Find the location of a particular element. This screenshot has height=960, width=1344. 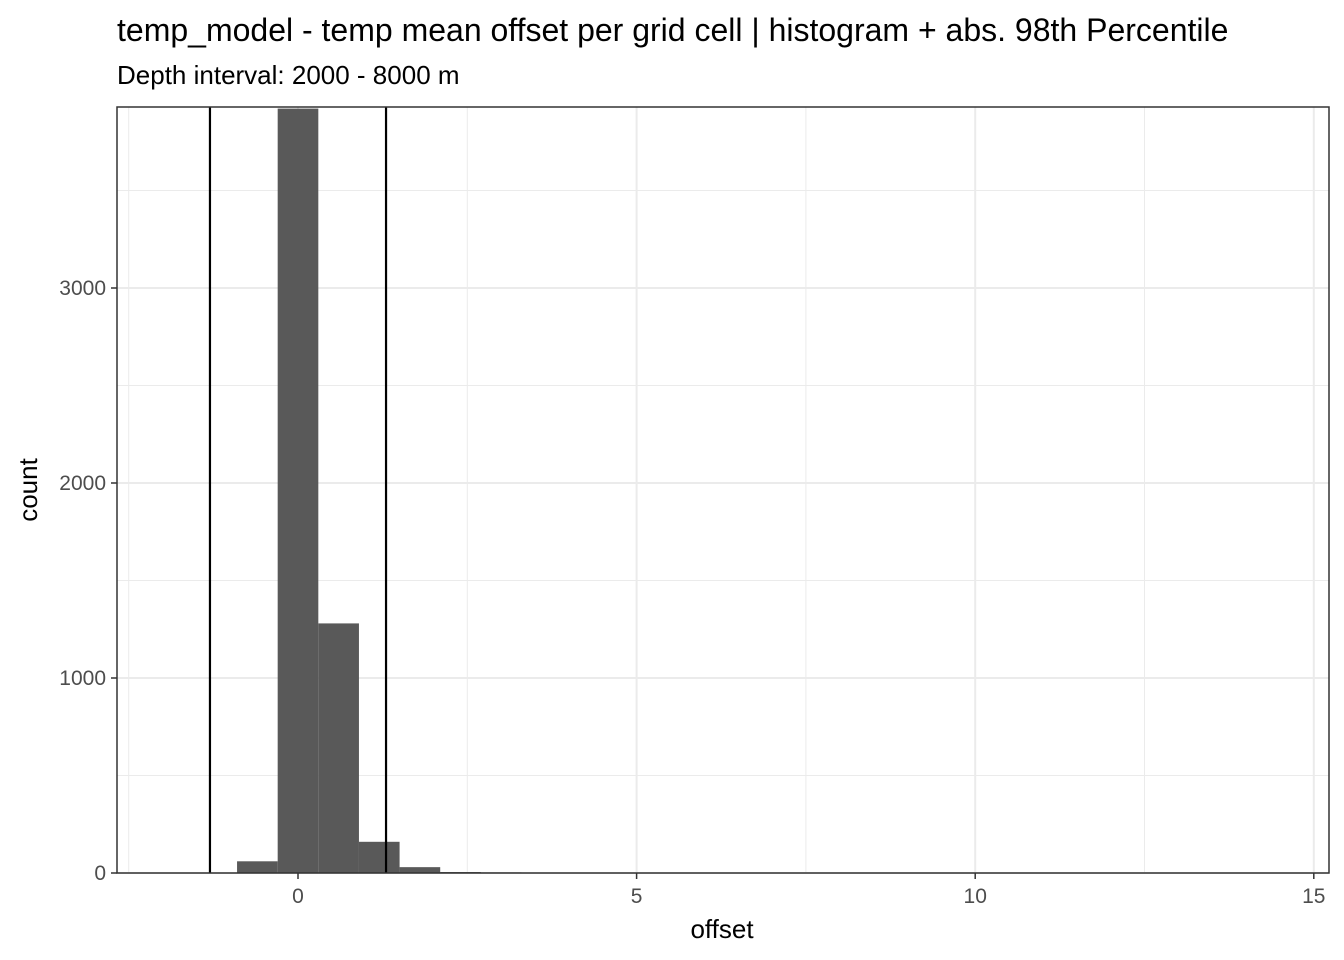

x-tick-label: 10 is located at coordinates (975, 896).